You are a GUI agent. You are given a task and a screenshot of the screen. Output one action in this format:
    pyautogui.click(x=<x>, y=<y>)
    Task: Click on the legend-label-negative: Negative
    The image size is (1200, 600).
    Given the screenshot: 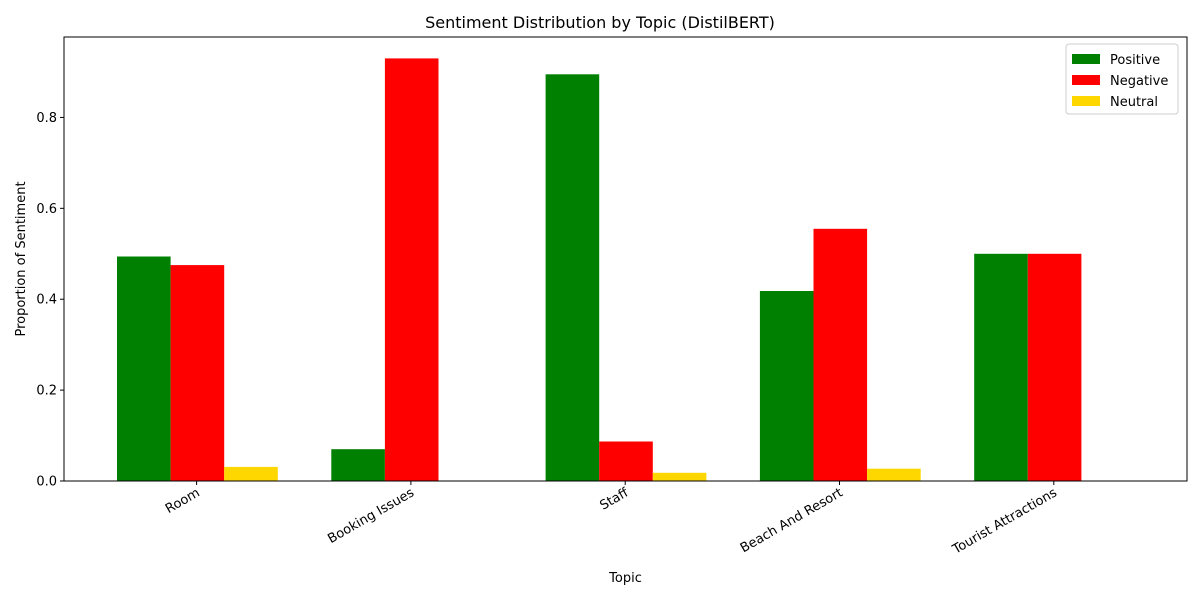 What is the action you would take?
    pyautogui.click(x=1139, y=81)
    